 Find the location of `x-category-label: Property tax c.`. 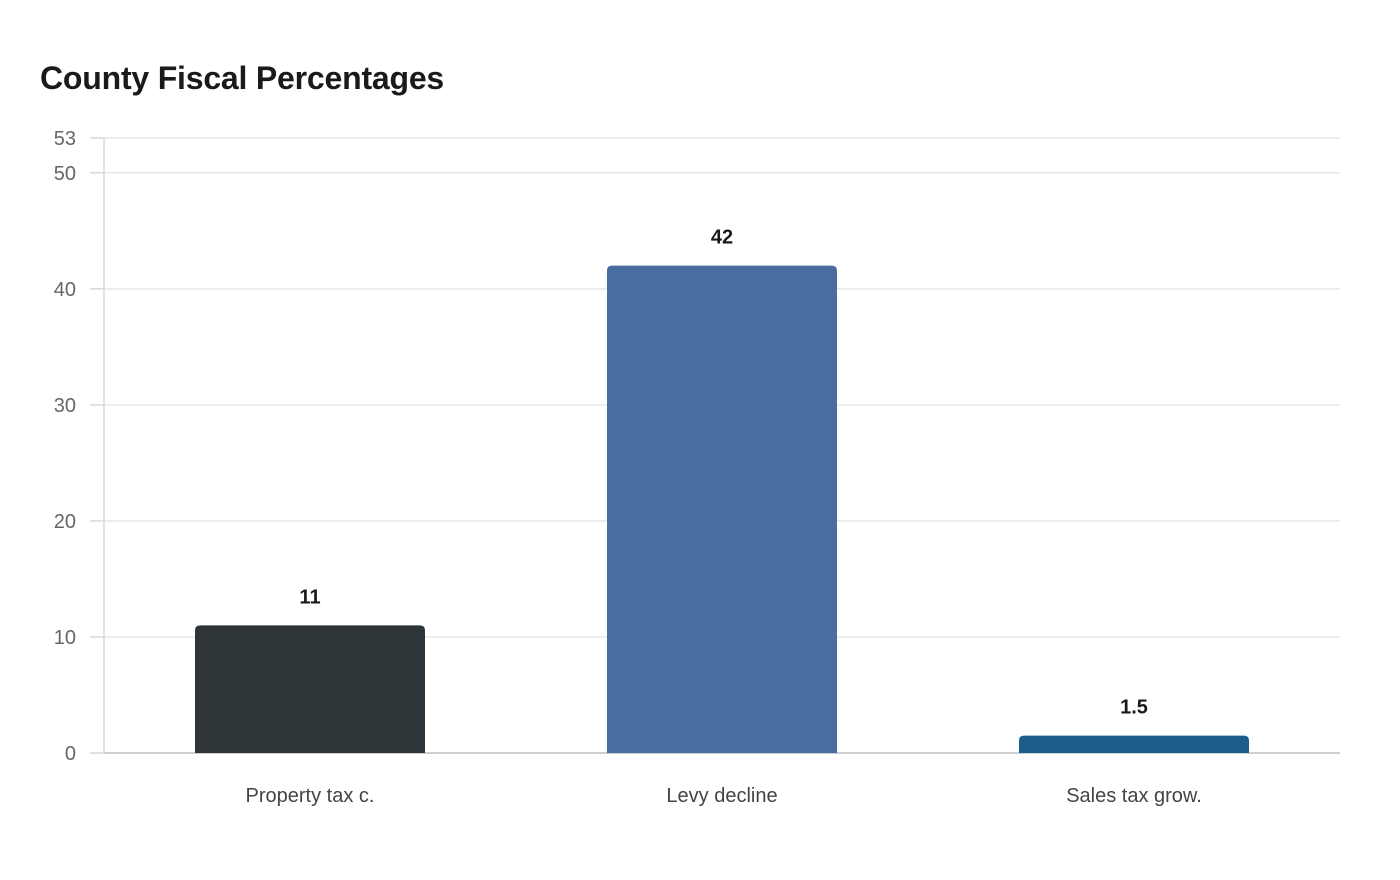

x-category-label: Property tax c. is located at coordinates (310, 796).